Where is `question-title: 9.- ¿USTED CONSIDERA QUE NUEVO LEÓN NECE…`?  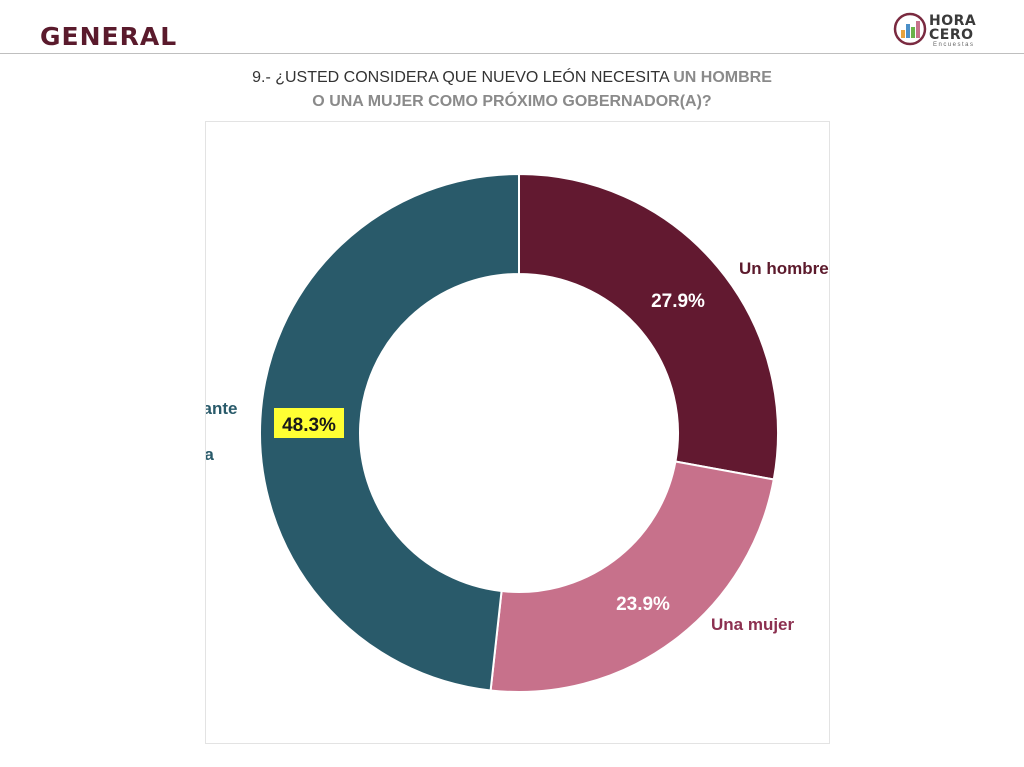 question-title: 9.- ¿USTED CONSIDERA QUE NUEVO LEÓN NECE… is located at coordinates (512, 90).